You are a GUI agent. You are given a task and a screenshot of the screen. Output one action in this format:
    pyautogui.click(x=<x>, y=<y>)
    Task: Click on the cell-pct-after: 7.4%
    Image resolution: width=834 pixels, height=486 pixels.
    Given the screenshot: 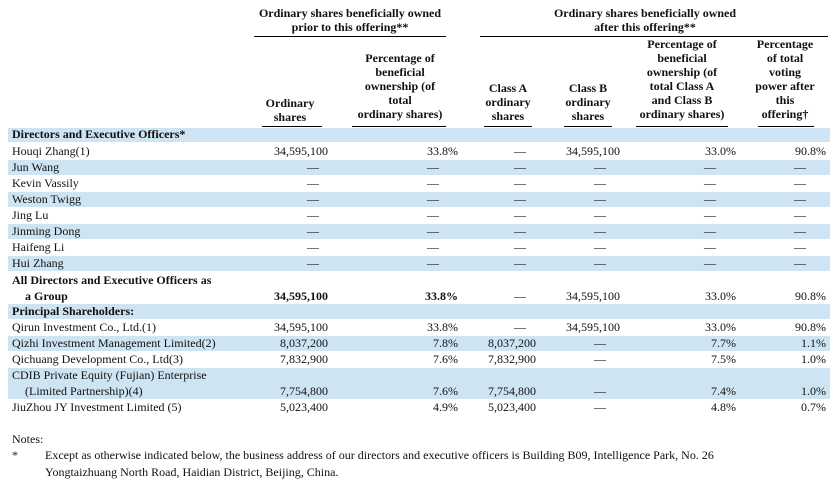 What is the action you would take?
    pyautogui.click(x=723, y=391)
    